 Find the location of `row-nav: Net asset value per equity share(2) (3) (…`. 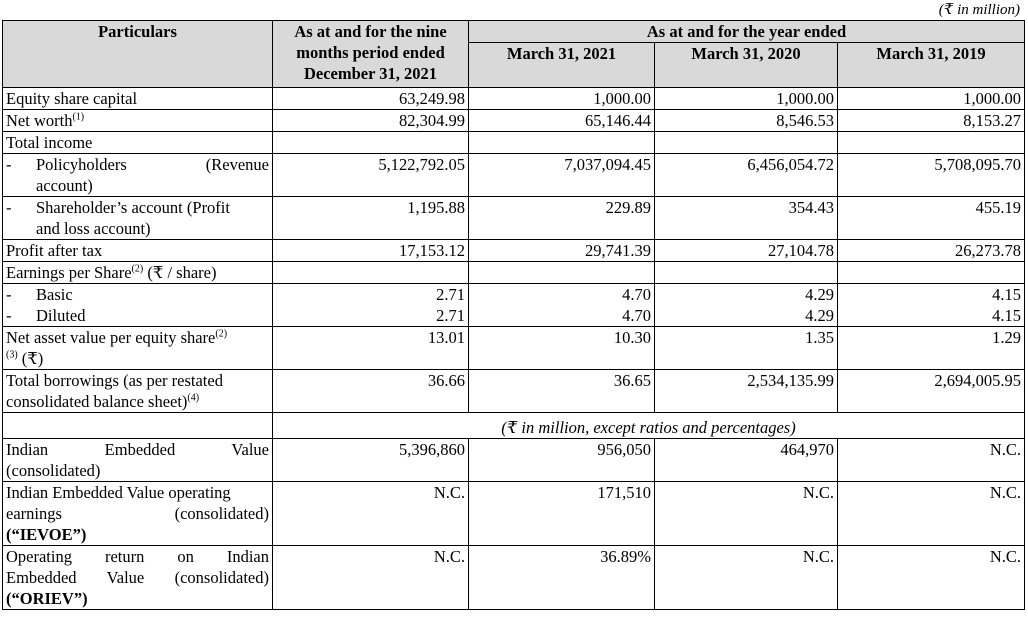

row-nav: Net asset value per equity share(2) (3) (… is located at coordinates (514, 348).